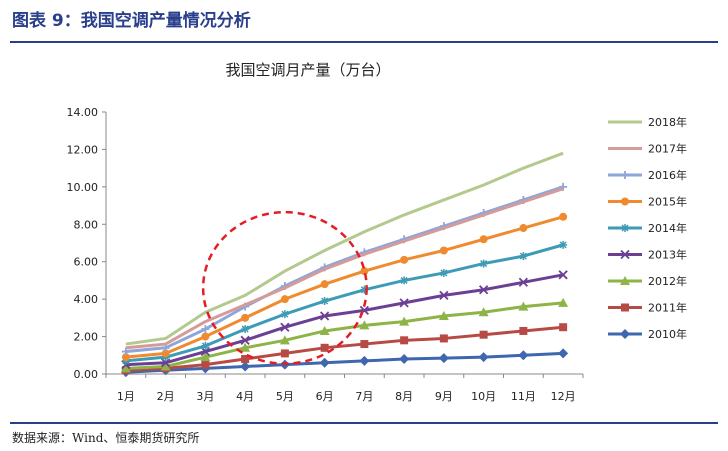 The height and width of the screenshot is (451, 728). What do you see at coordinates (523, 396) in the screenshot?
I see `x-tick-label: 11月` at bounding box center [523, 396].